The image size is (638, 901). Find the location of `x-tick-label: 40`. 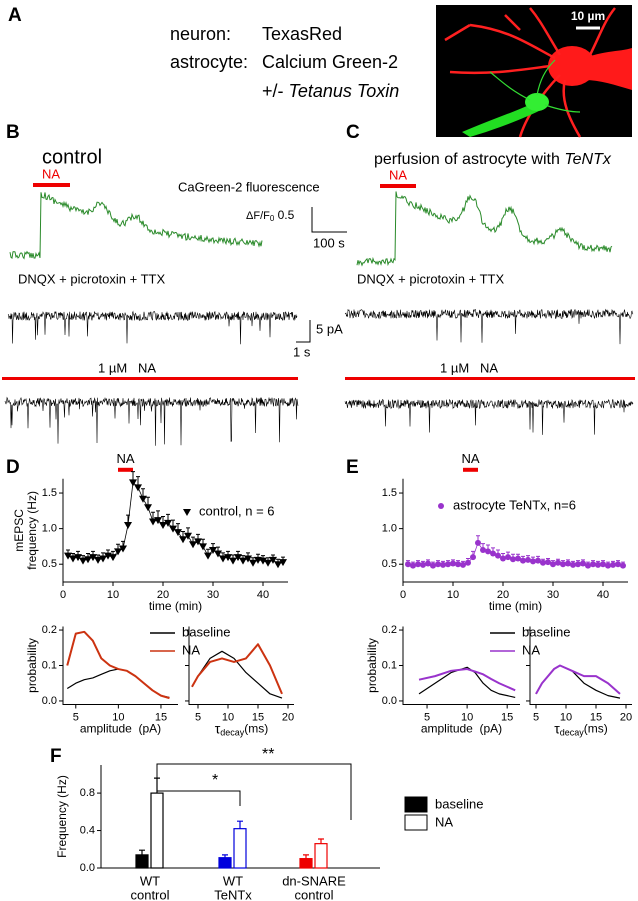

x-tick-label: 40 is located at coordinates (263, 595).